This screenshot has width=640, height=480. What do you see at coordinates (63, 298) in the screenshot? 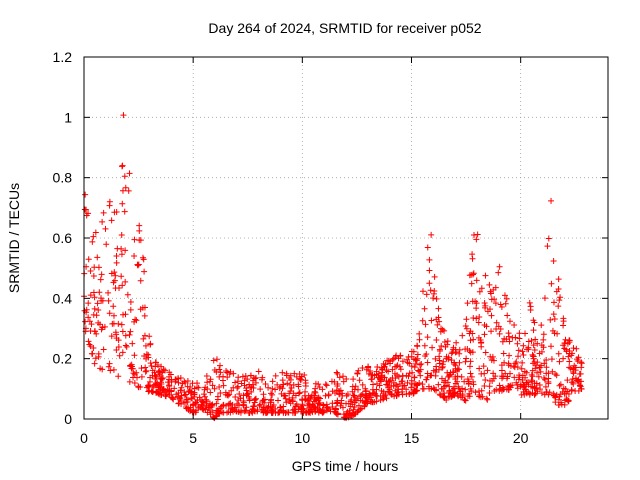
I see `y-tick-label: 0.4` at bounding box center [63, 298].